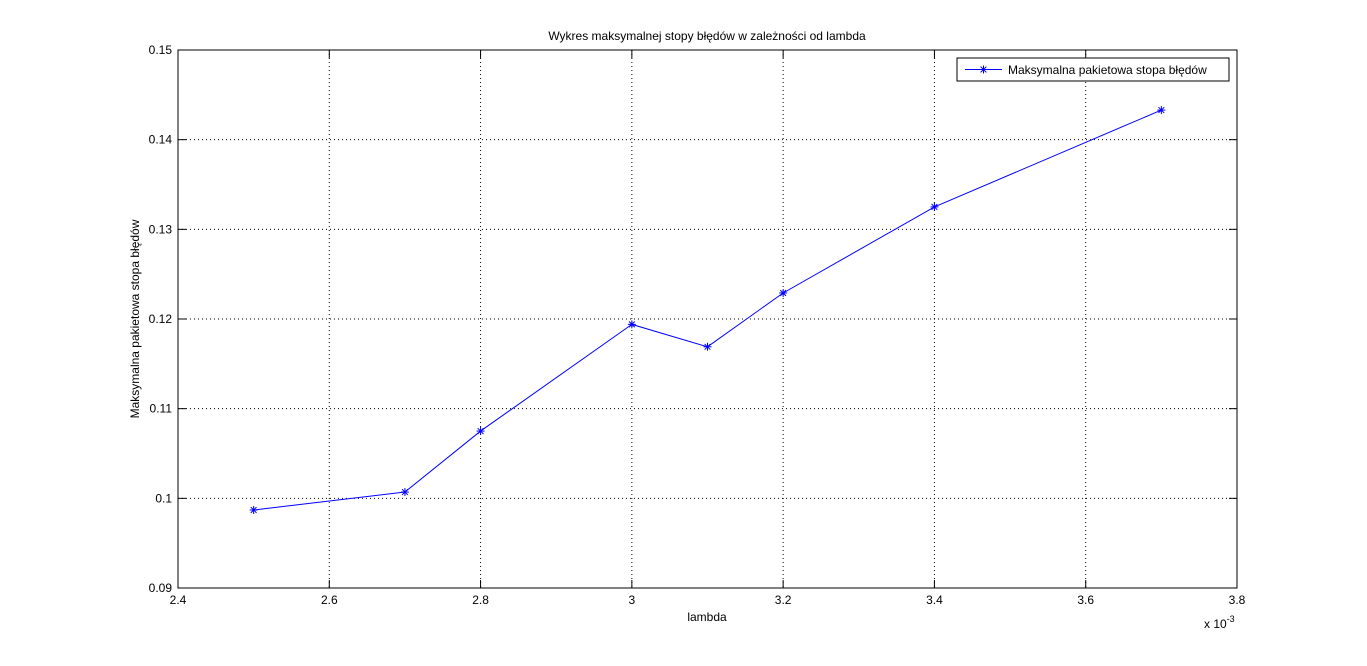 The width and height of the screenshot is (1367, 666). I want to click on x-tick-label: 3.8, so click(1237, 600).